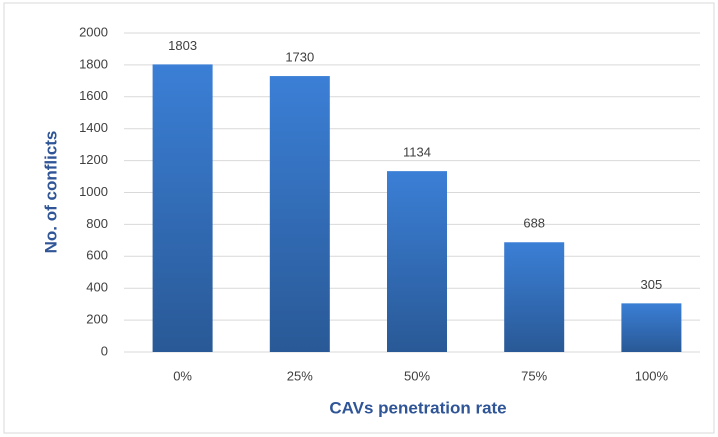  What do you see at coordinates (97, 319) in the screenshot?
I see `y-tick-label: 200` at bounding box center [97, 319].